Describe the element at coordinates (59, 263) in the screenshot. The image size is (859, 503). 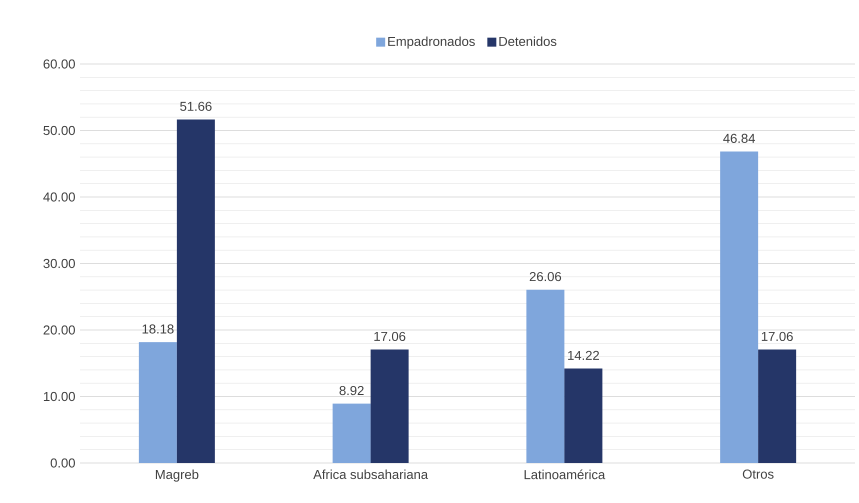
I see `y-tick-label: 30.00` at that location.